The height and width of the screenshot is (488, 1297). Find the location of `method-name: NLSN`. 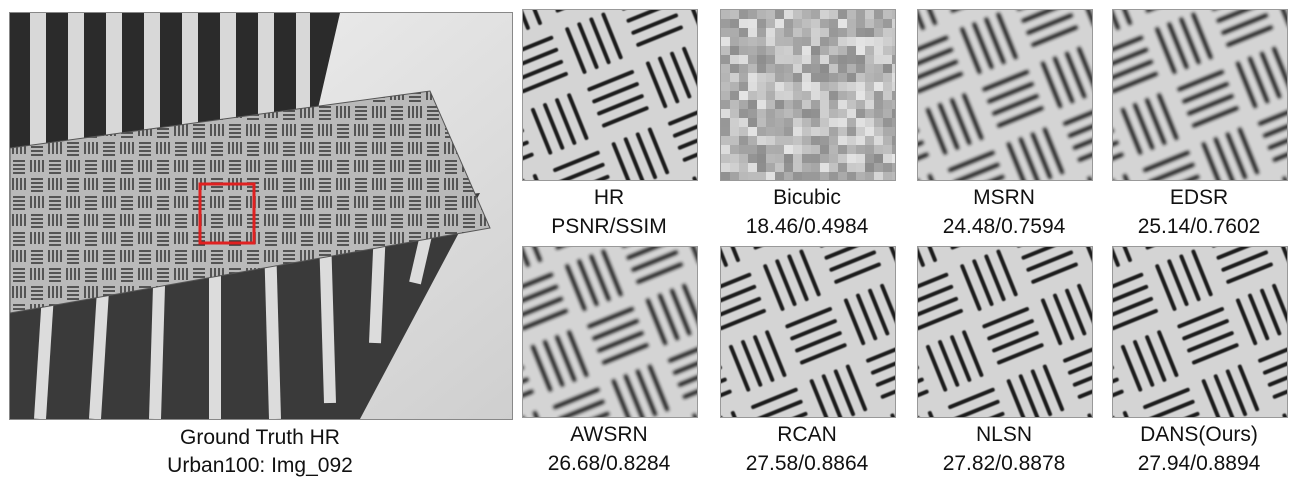

method-name: NLSN is located at coordinates (1004, 434).